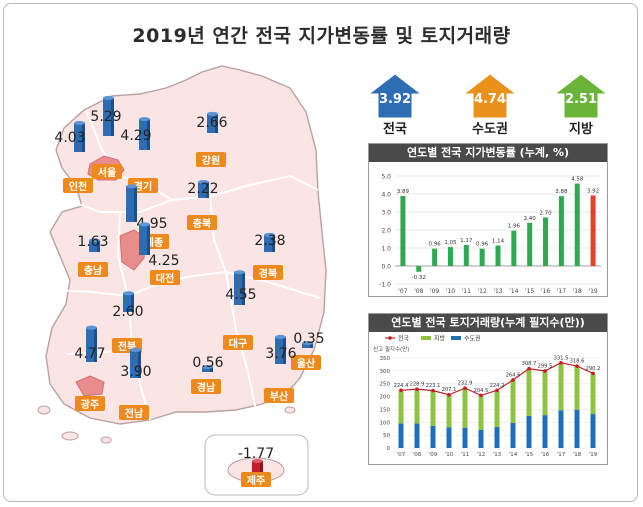 The height and width of the screenshot is (507, 643). What do you see at coordinates (419, 278) in the screenshot?
I see `rate-value-label: -0.32` at bounding box center [419, 278].